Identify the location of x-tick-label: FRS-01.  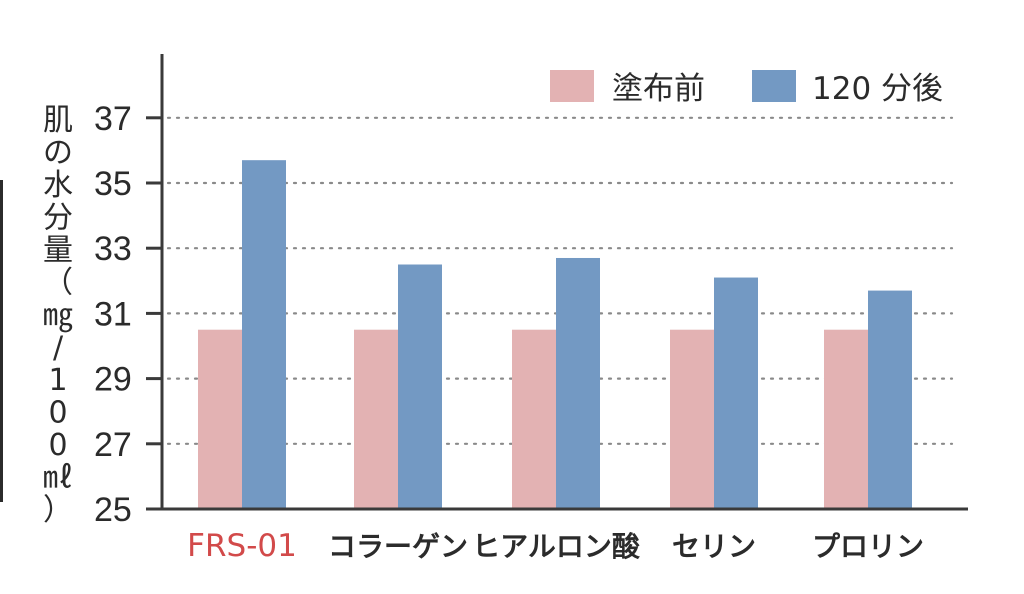
(242, 546).